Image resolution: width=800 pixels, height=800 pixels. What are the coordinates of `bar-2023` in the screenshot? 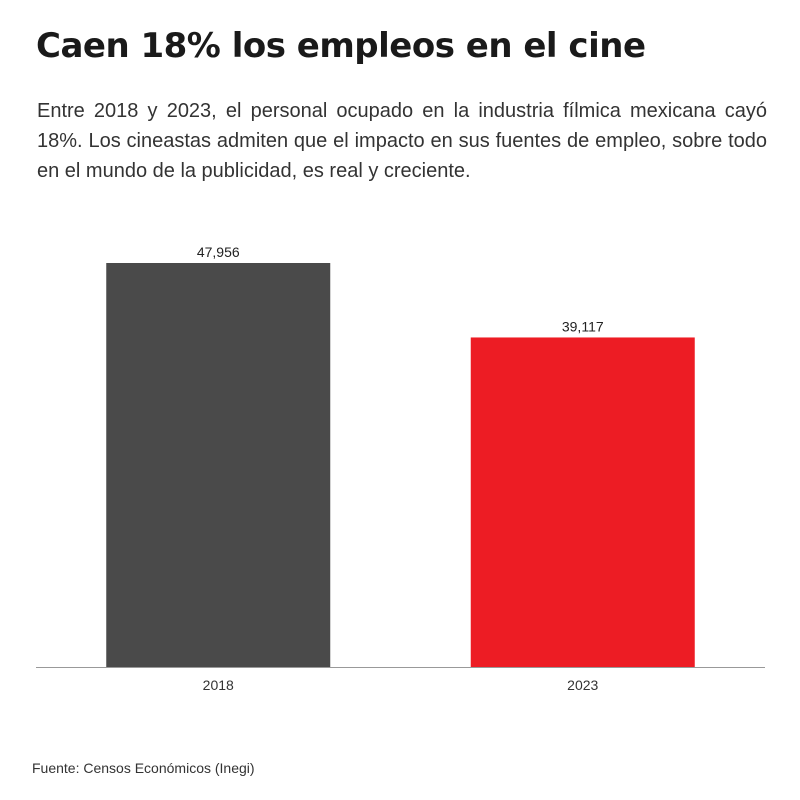 It's located at (582, 502).